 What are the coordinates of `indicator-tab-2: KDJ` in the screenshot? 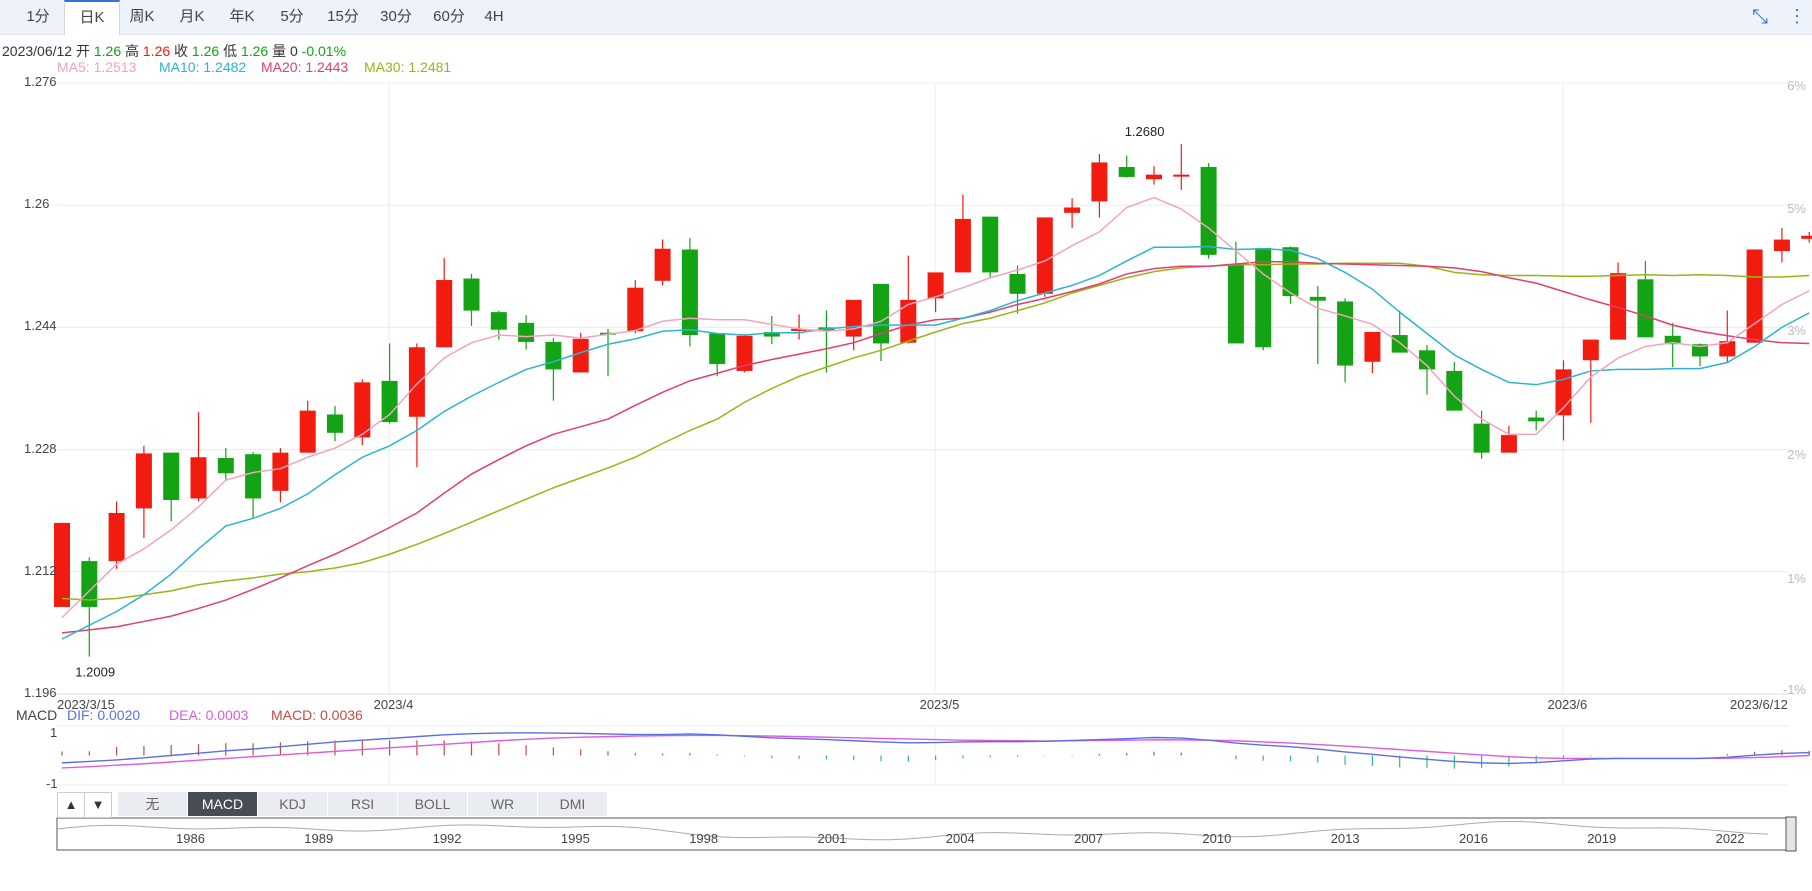 It's located at (293, 804).